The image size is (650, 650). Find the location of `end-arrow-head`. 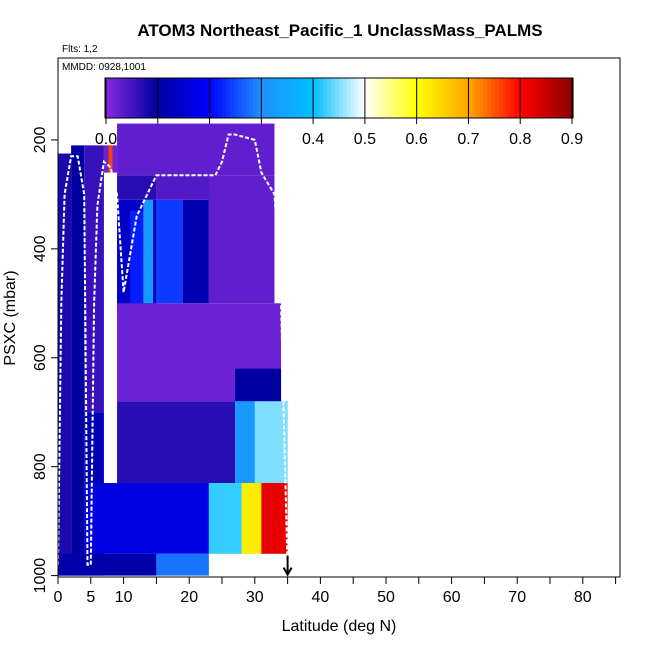

end-arrow-head is located at coordinates (287, 572).